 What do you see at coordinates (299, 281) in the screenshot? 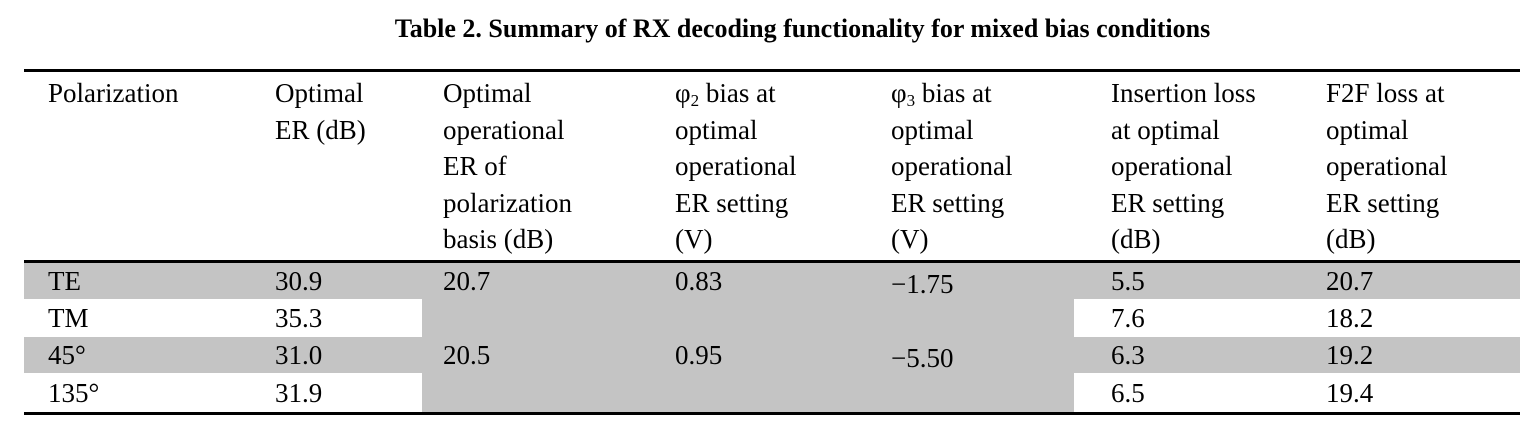
I see `cell-optimal-er: 30.9` at bounding box center [299, 281].